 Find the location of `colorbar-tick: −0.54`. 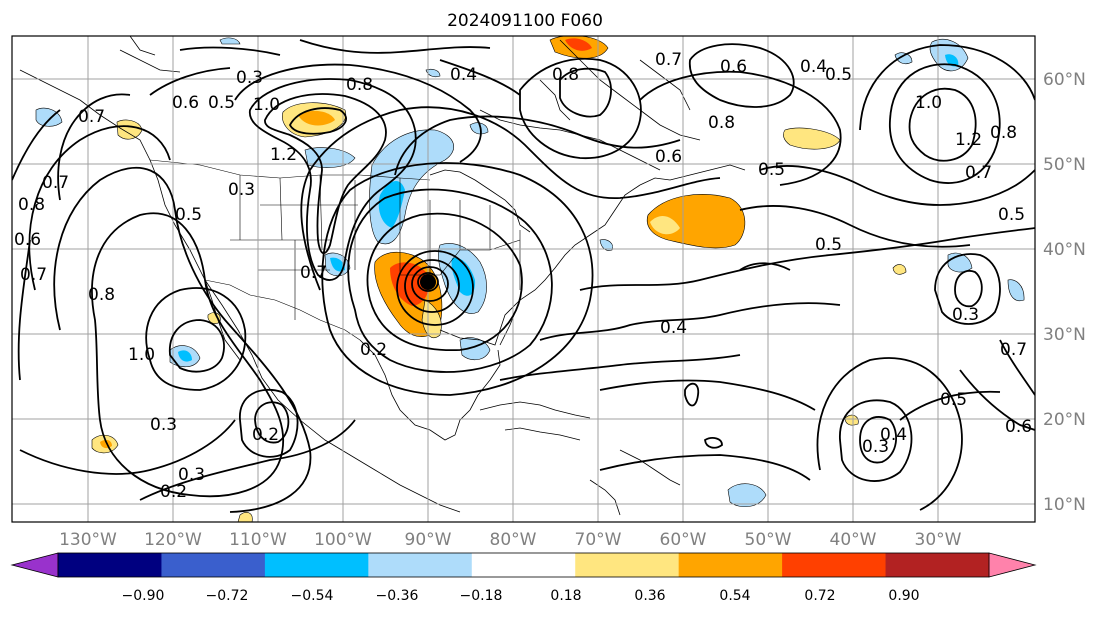

colorbar-tick: −0.54 is located at coordinates (312, 596).